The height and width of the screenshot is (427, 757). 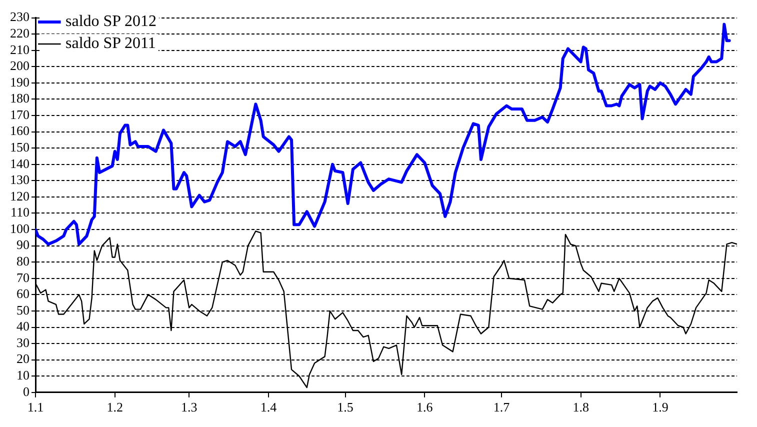 What do you see at coordinates (580, 407) in the screenshot?
I see `x-tick-label: 1.8` at bounding box center [580, 407].